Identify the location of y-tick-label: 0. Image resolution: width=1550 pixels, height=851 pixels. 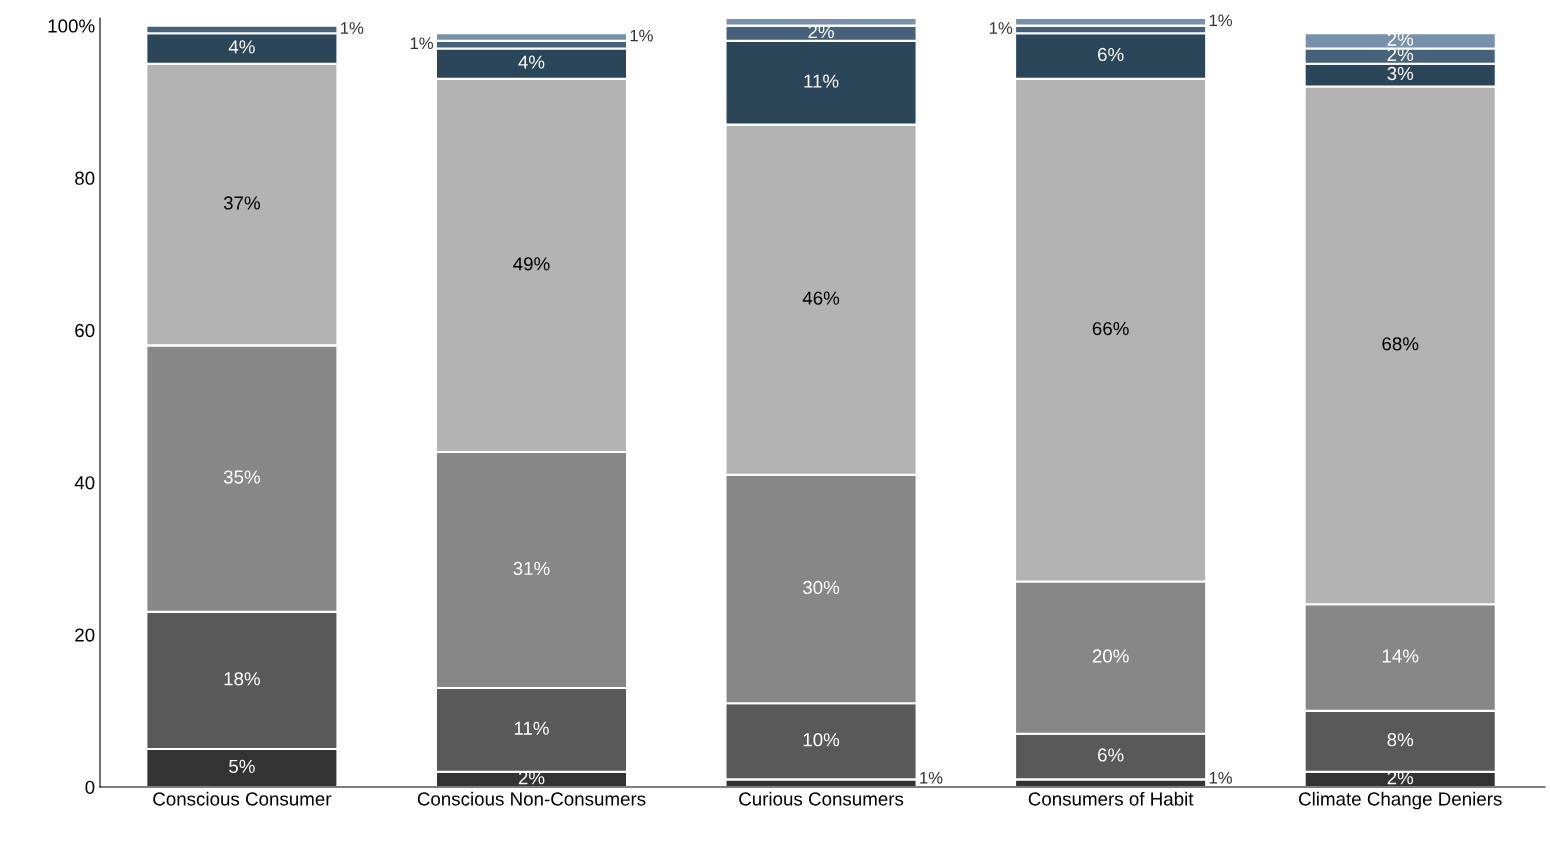
(90, 787).